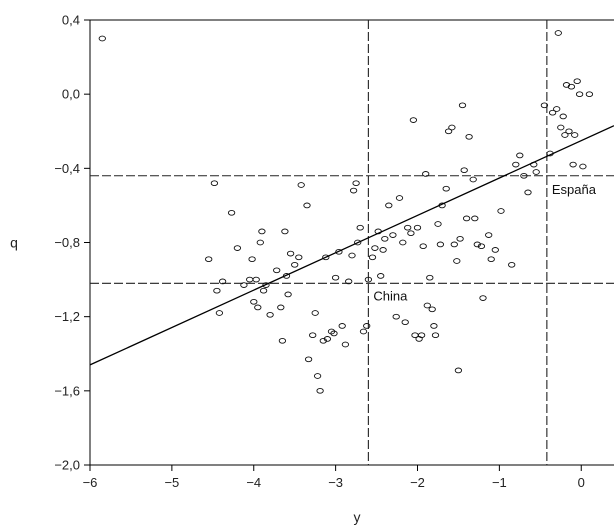 The image size is (614, 528). I want to click on y-tick-label: −1,2, so click(67, 316).